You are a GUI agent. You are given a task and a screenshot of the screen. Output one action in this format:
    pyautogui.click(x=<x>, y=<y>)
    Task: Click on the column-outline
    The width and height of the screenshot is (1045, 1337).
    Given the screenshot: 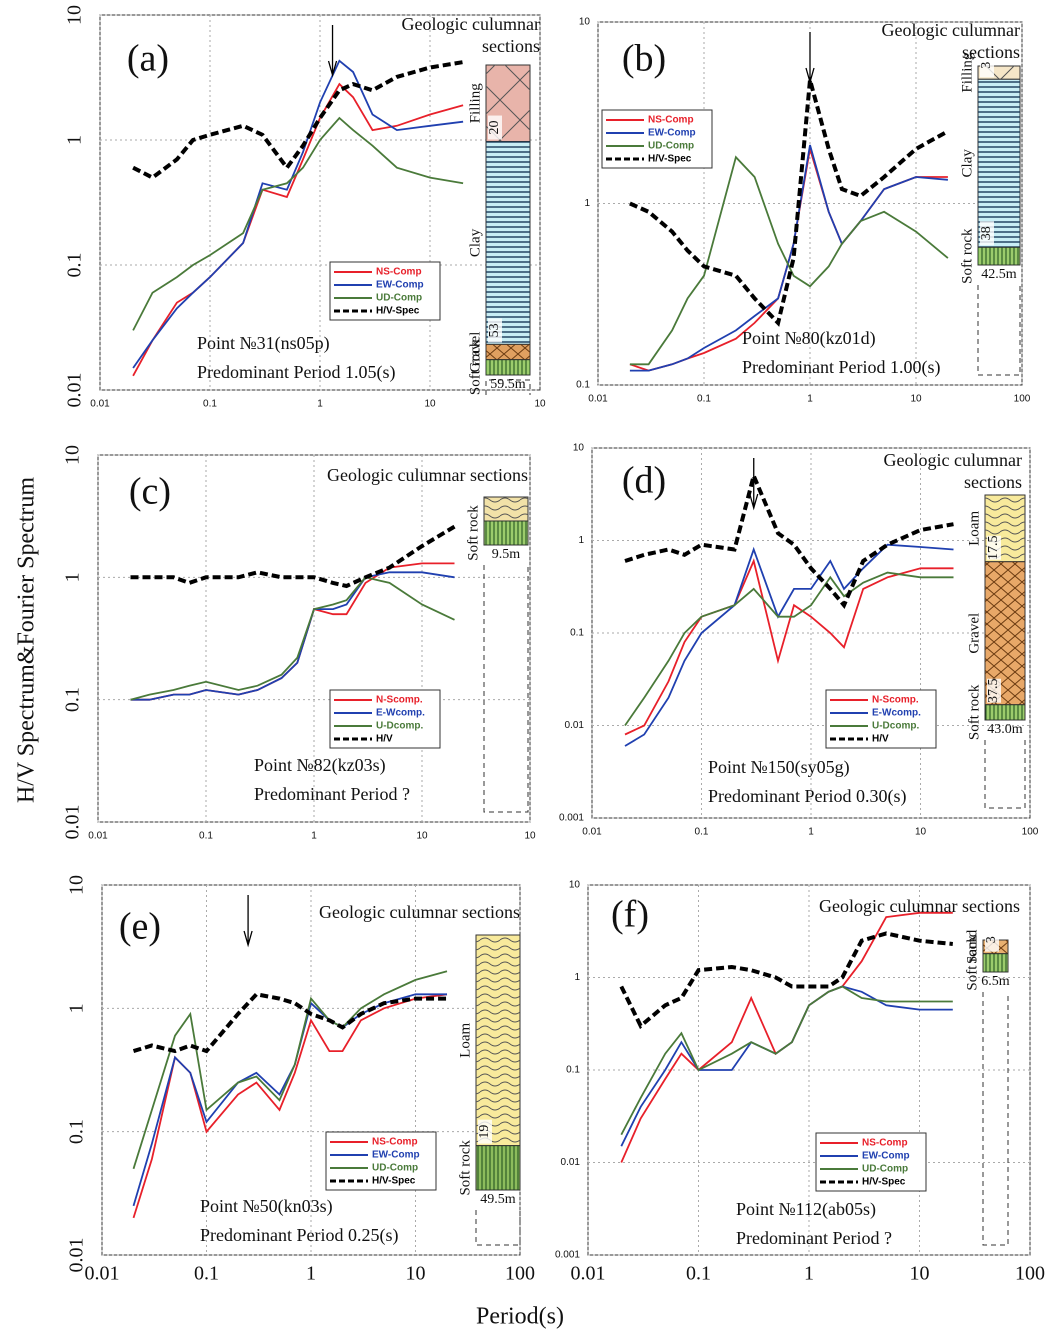 What is the action you would take?
    pyautogui.click(x=506, y=689)
    